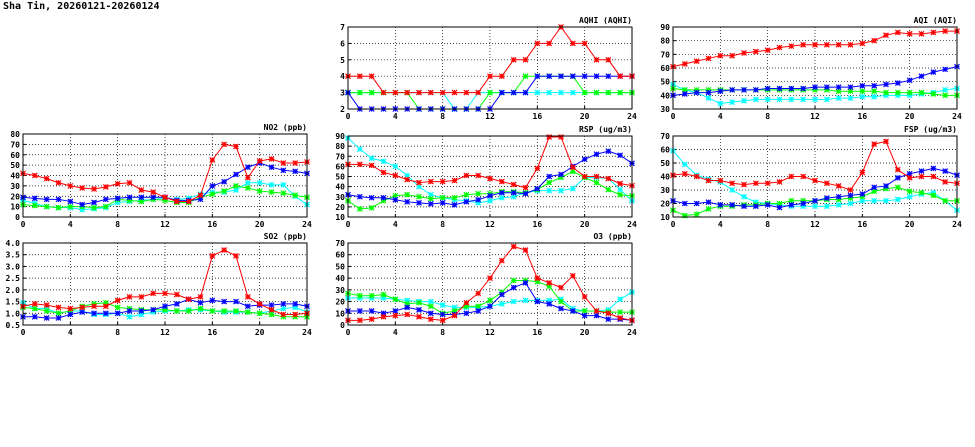 Image resolution: width=975 pixels, height=447 pixels. Describe the element at coordinates (342, 109) in the screenshot. I see `y-tick-label: 2` at that location.